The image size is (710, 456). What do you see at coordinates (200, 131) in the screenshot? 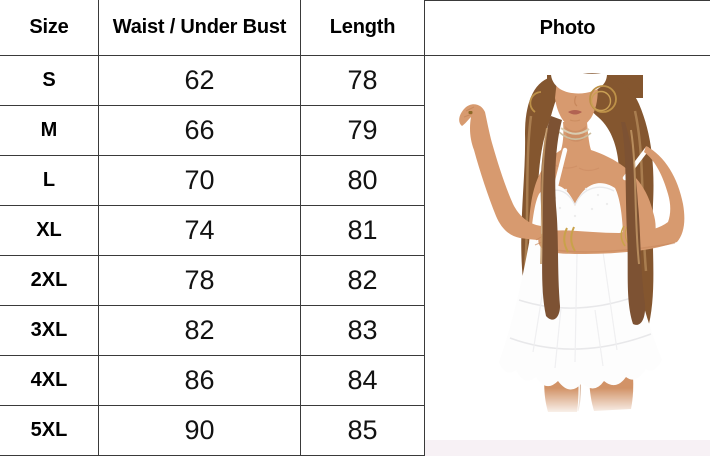
I see `waist-cell-m: 66` at bounding box center [200, 131].